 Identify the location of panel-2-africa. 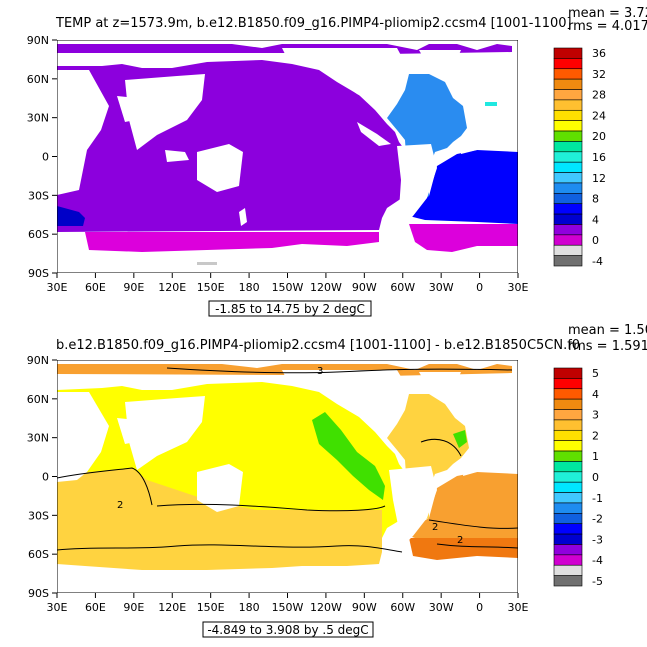
(83, 437).